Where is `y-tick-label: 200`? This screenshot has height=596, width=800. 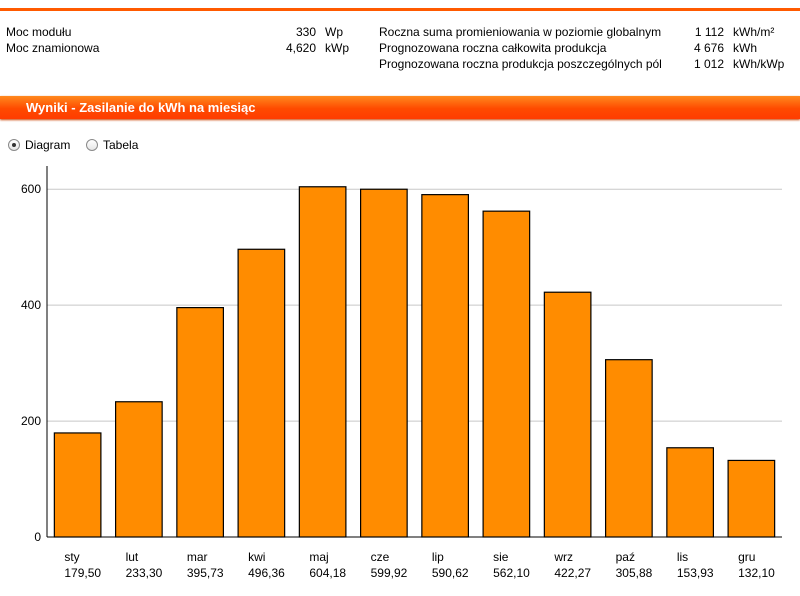 y-tick-label: 200 is located at coordinates (31, 421).